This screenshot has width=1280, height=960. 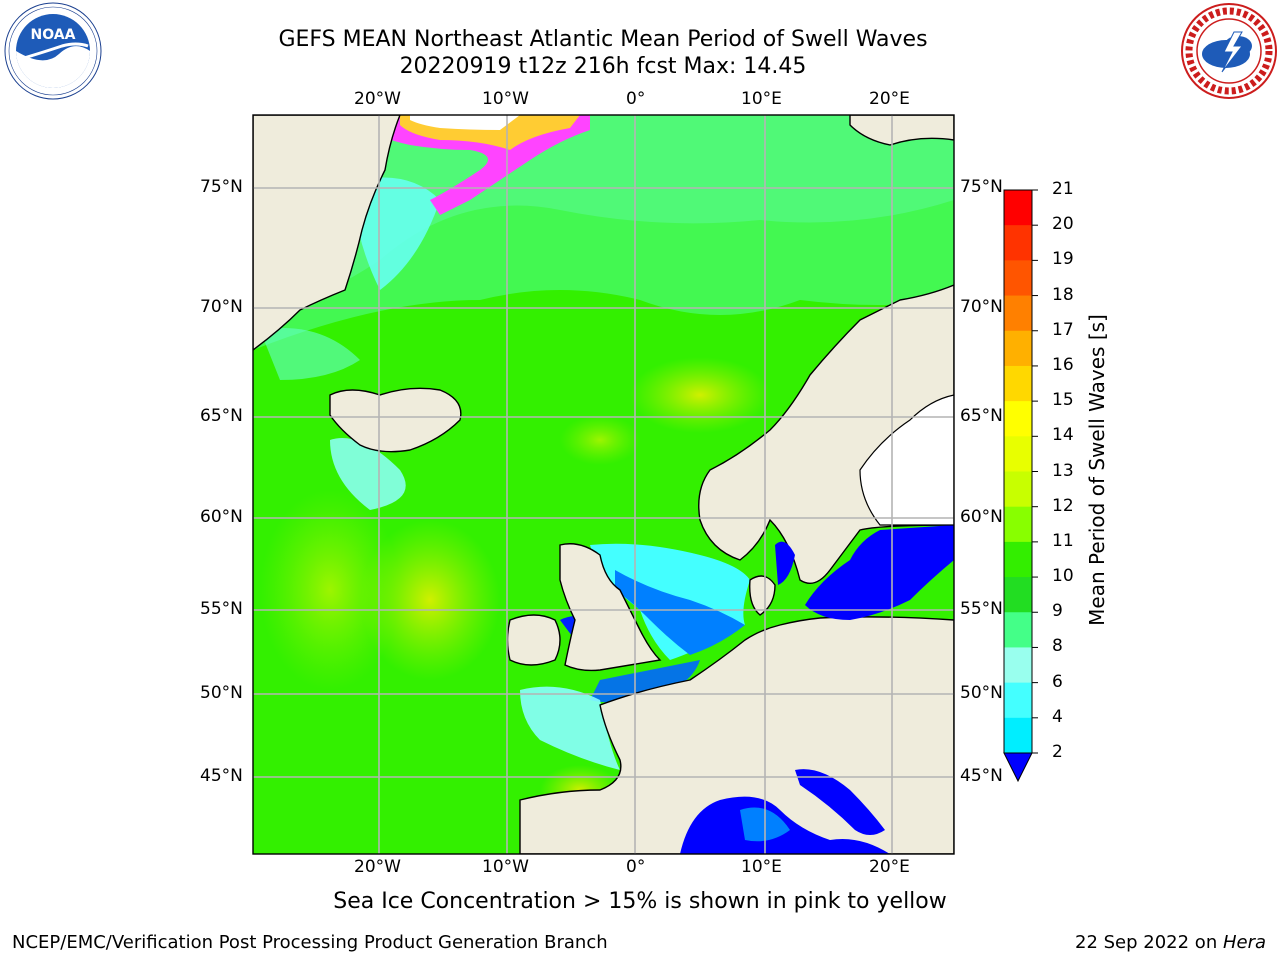 I want to click on nws-logo, so click(x=1229, y=51).